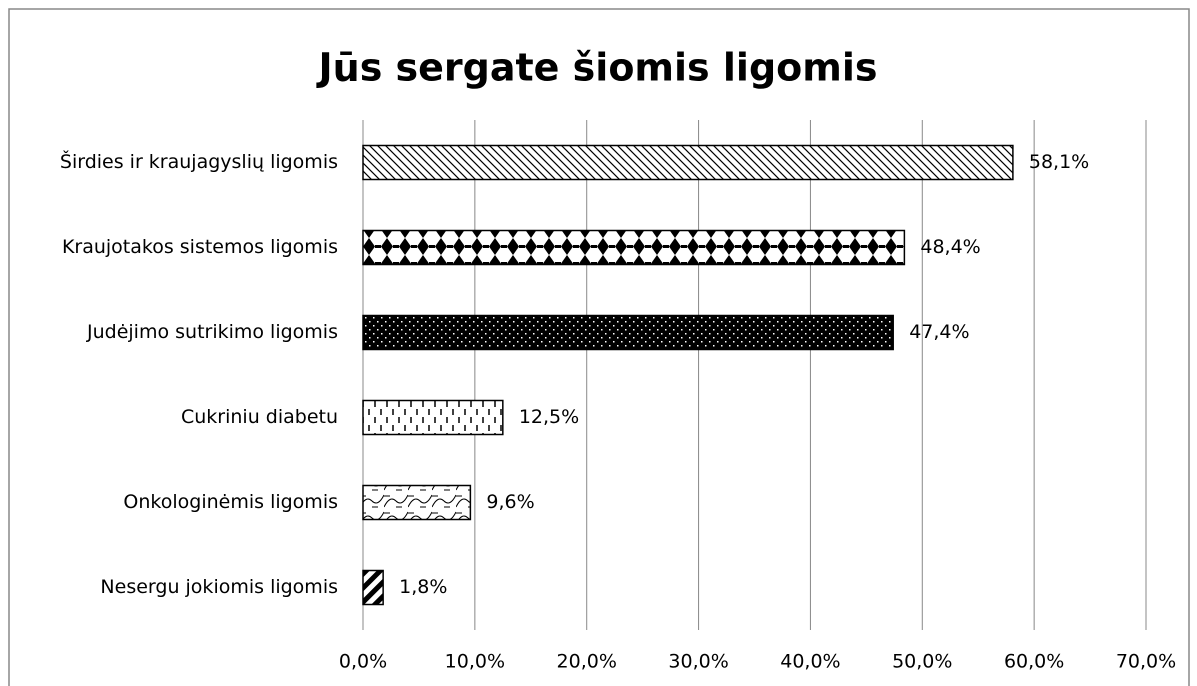 This screenshot has height=686, width=1197. What do you see at coordinates (950, 247) in the screenshot?
I see `value-label: 48,4%` at bounding box center [950, 247].